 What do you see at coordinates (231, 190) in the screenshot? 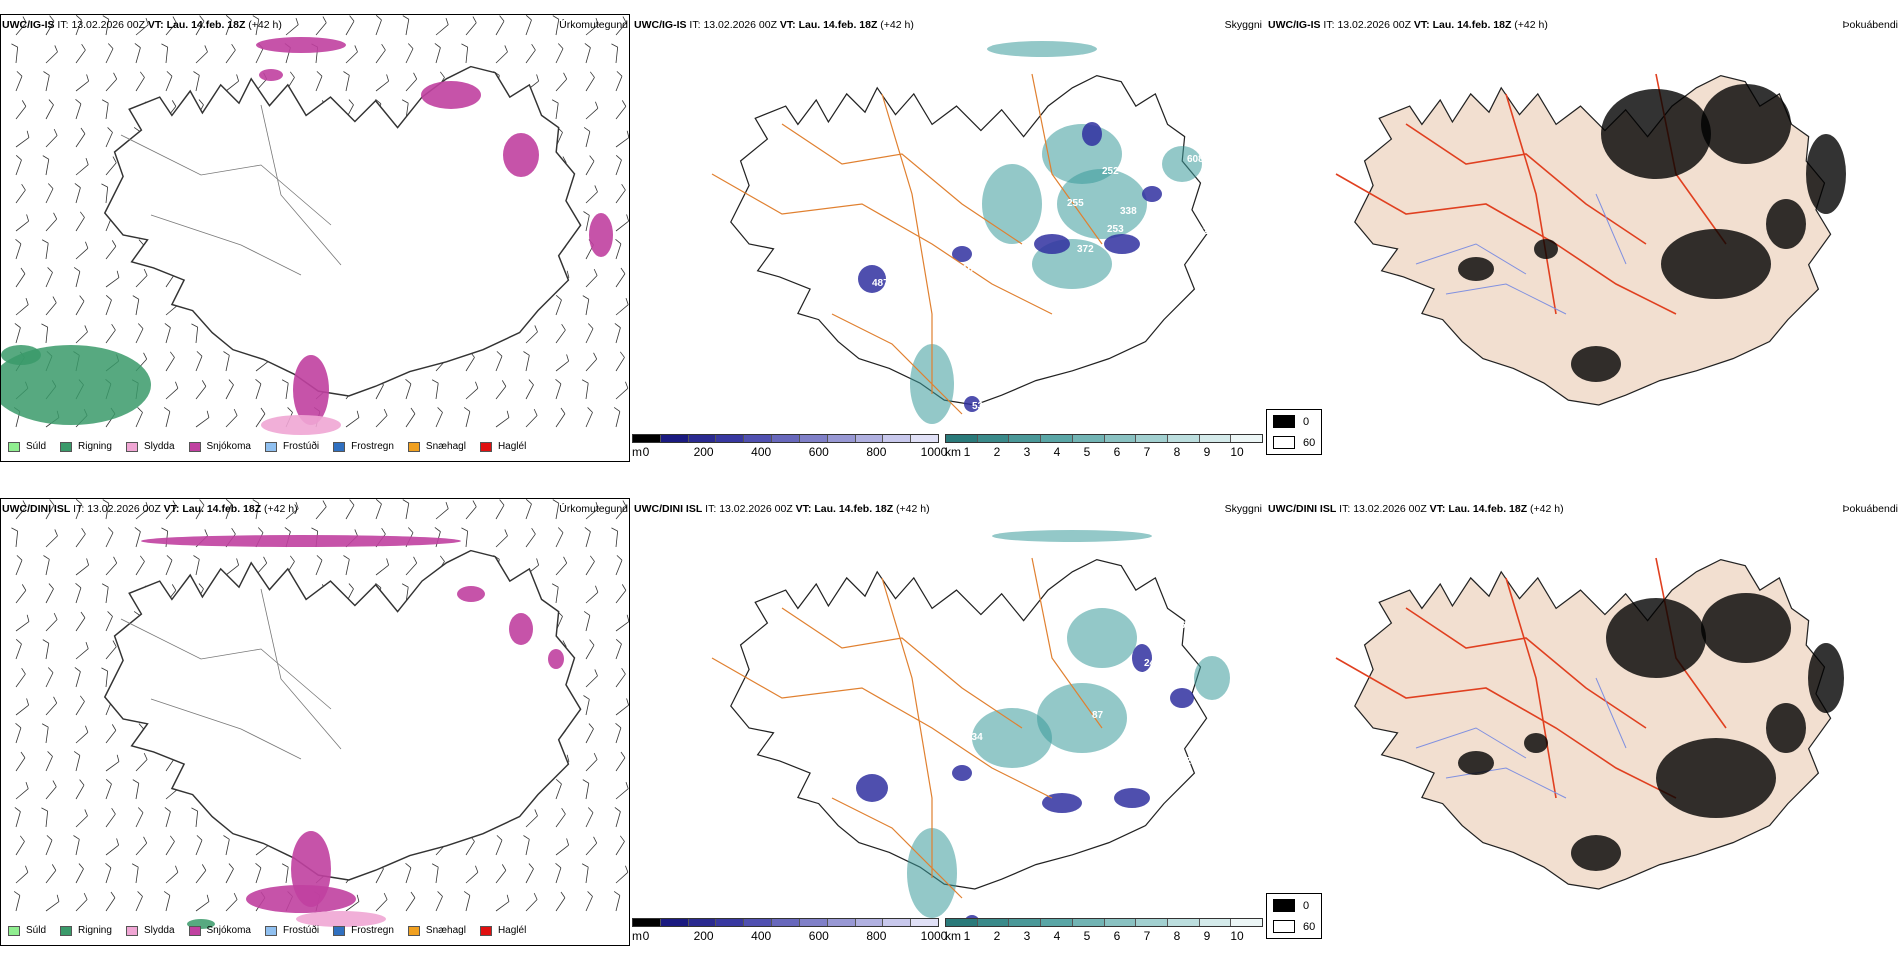
I see `terrain-contours` at bounding box center [231, 190].